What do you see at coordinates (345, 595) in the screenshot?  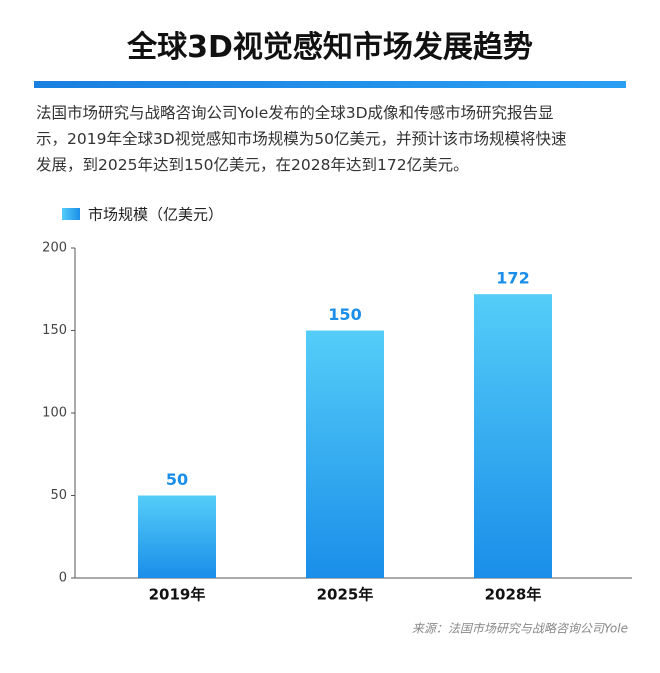 I see `x-tick-label: 2025年` at bounding box center [345, 595].